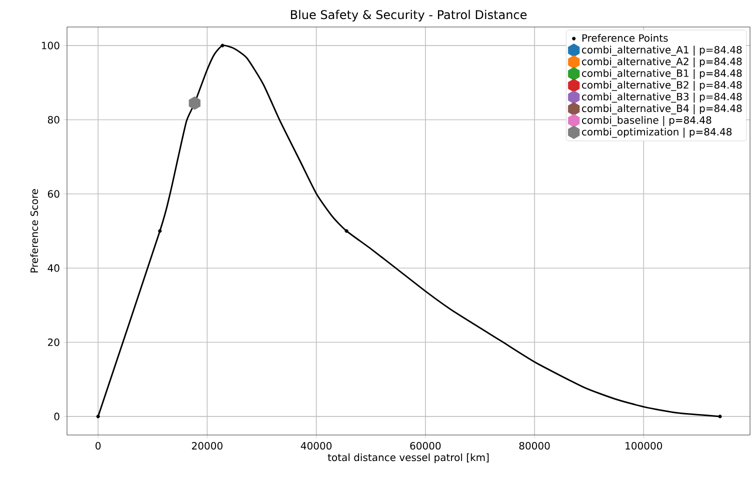 Image resolution: width=751 pixels, height=479 pixels. I want to click on y-tick-label: 60, so click(54, 194).